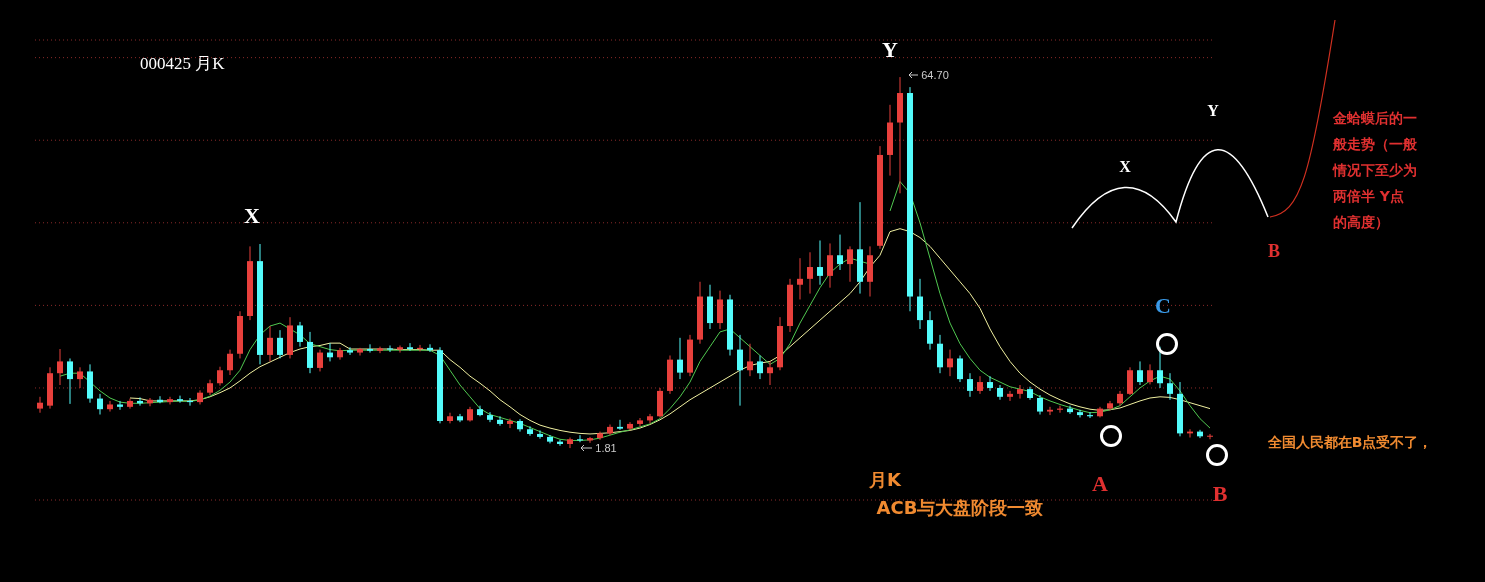 This screenshot has width=1485, height=582. What do you see at coordinates (1213, 111) in the screenshot?
I see `annotation: Y` at bounding box center [1213, 111].